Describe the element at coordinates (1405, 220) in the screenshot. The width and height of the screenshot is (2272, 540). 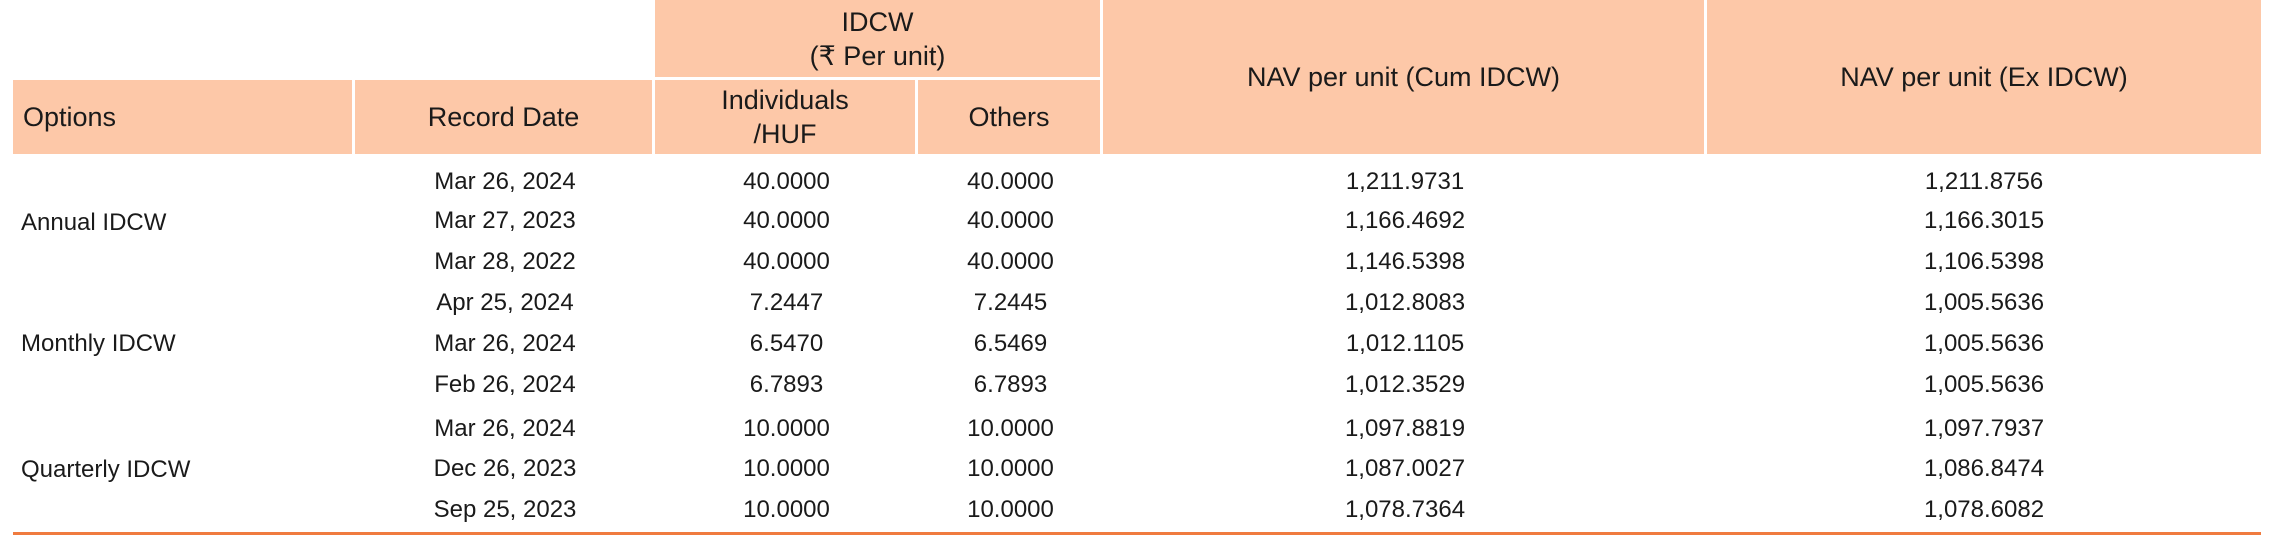
I see `nav-cum-cell: 1,166.4692` at that location.